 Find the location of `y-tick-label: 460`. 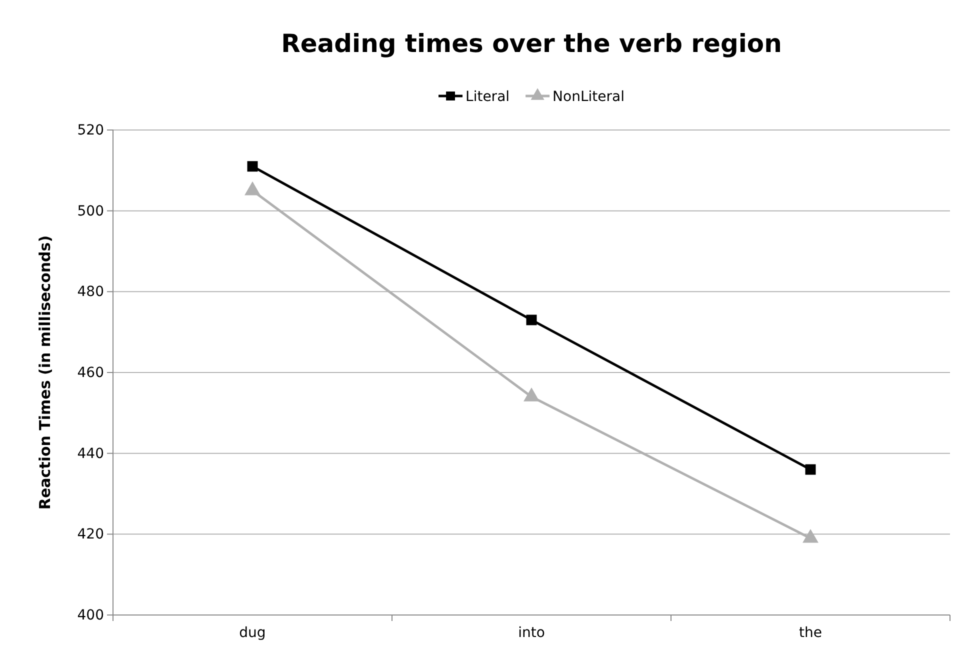

y-tick-label: 460 is located at coordinates (90, 372).